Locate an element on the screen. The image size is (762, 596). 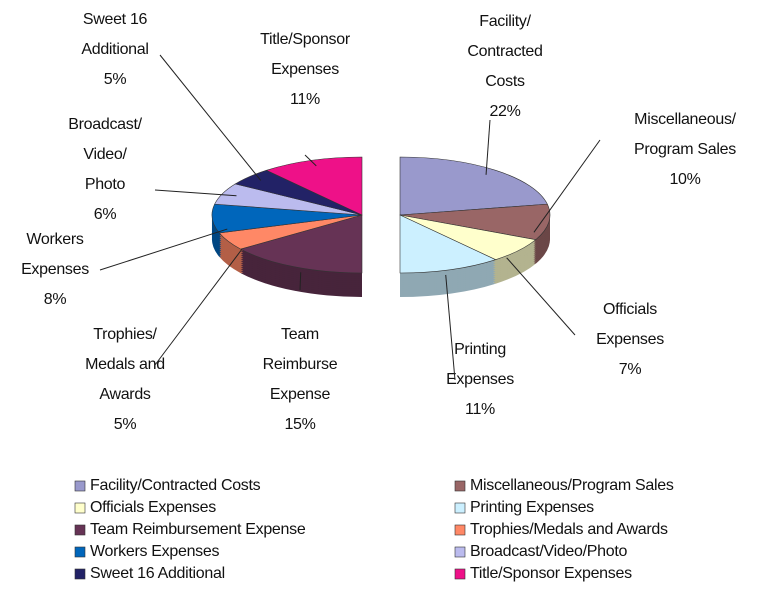
slice-label: Medals and is located at coordinates (125, 364).